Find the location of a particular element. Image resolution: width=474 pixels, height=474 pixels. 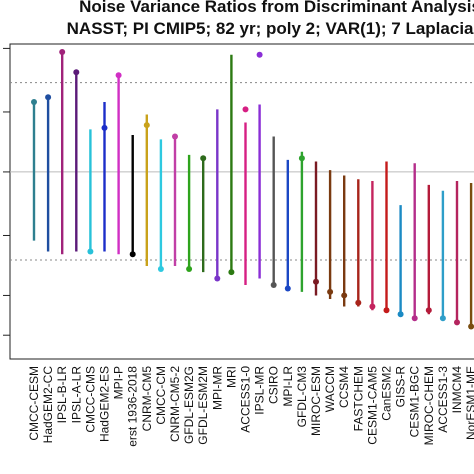

x-tick-label-2: IPSL-B-LR is located at coordinates (62, 395).